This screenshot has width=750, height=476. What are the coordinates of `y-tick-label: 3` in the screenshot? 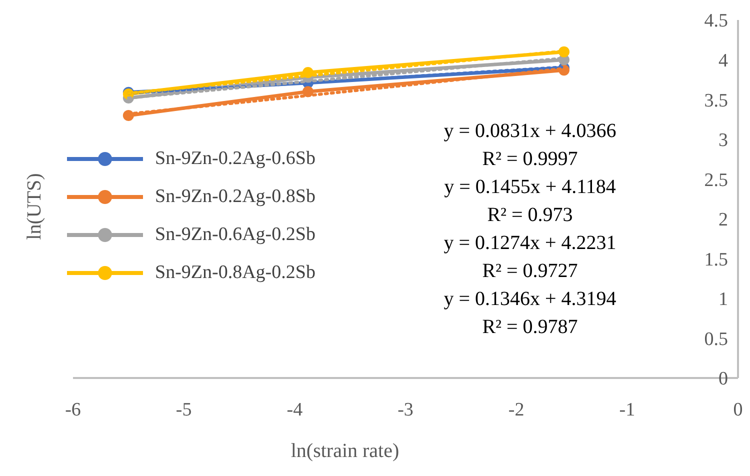 It's located at (723, 141).